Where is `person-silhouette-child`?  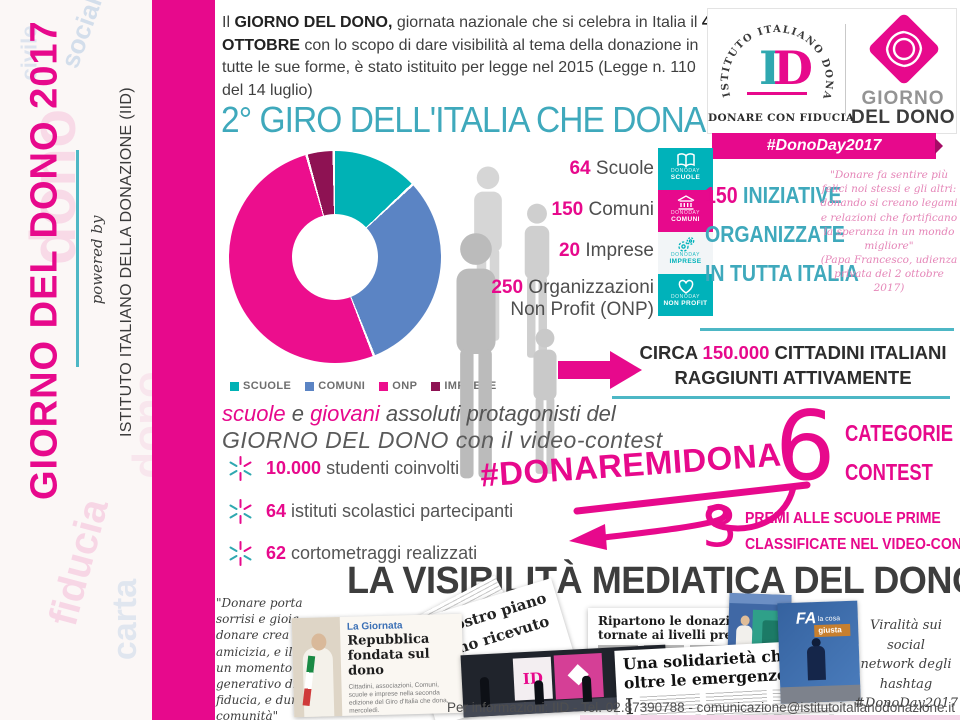 person-silhouette-child is located at coordinates (545, 402).